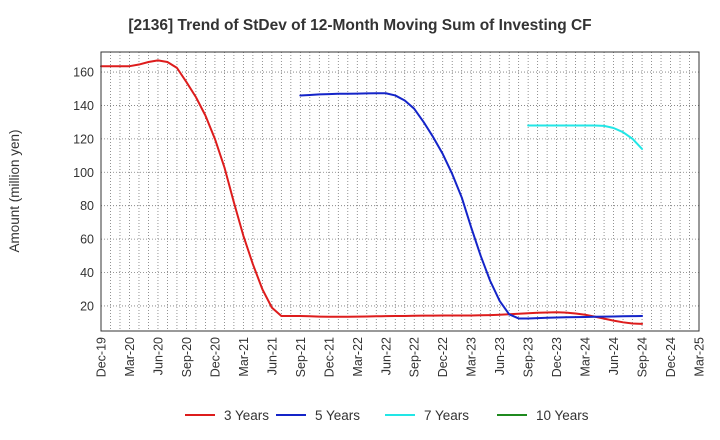  Describe the element at coordinates (83, 139) in the screenshot. I see `y-tick-label: 120` at that location.